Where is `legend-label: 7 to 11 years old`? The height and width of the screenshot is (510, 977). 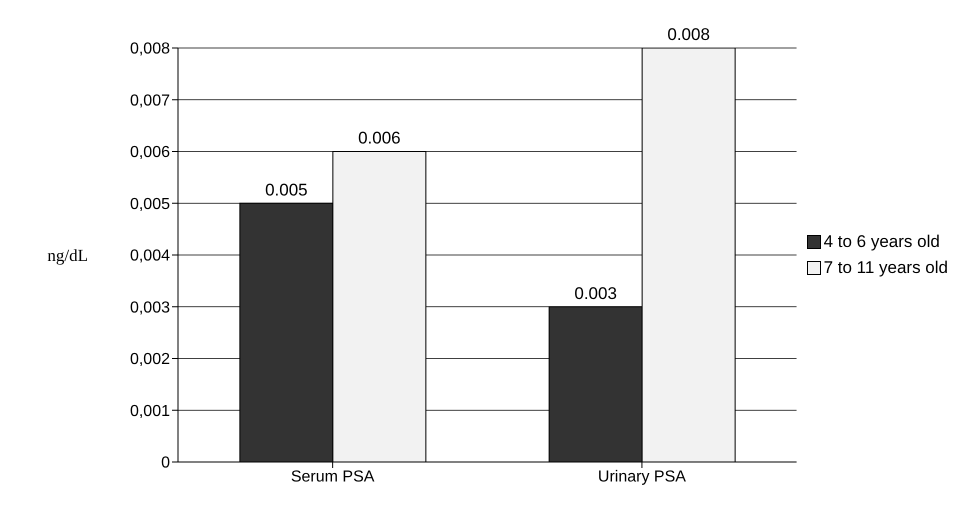
legend-label: 7 to 11 years old is located at coordinates (886, 268).